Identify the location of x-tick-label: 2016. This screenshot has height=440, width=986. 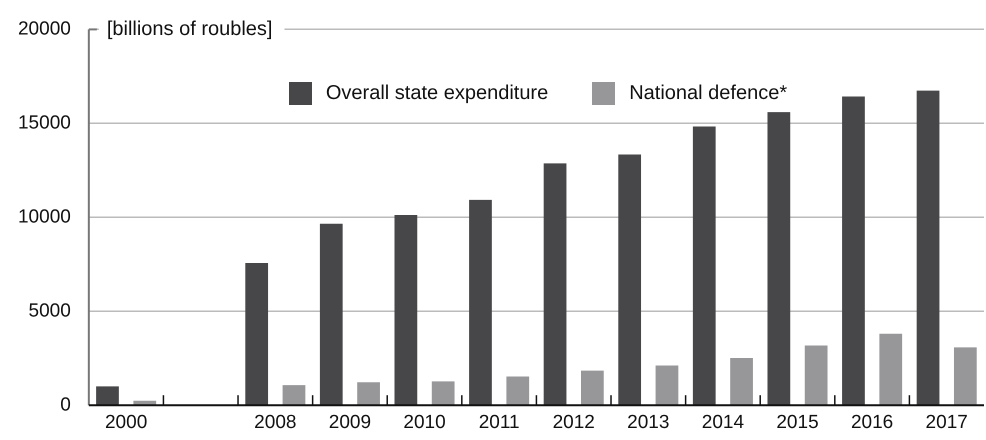
(872, 422).